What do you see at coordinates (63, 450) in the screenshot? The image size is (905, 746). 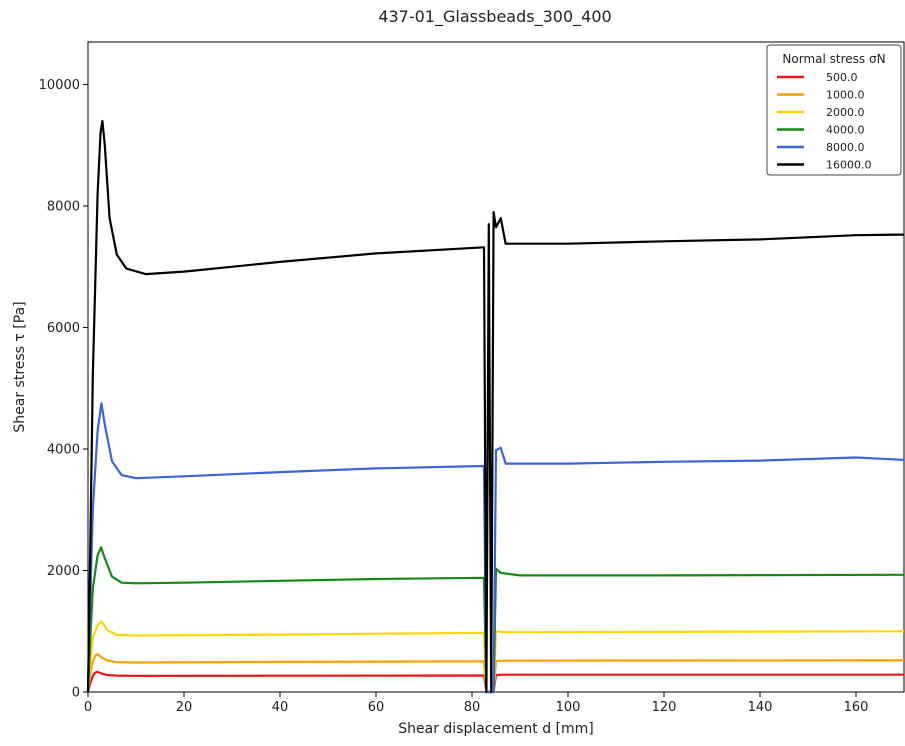 I see `y-tick-label: 4000` at bounding box center [63, 450].